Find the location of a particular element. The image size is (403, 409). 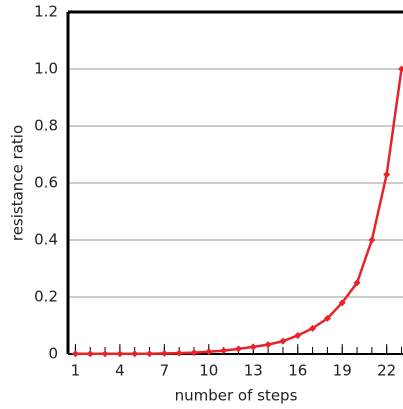

x-tick-label: 22 is located at coordinates (386, 371).